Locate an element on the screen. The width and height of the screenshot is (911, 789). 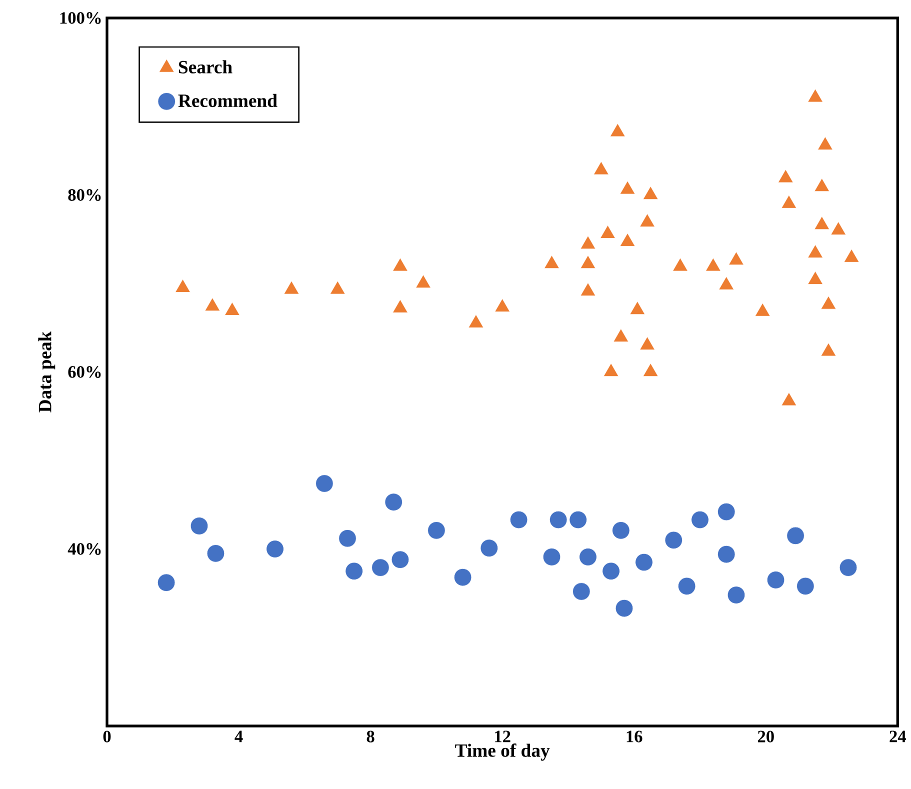
x-tick-label: 20 is located at coordinates (766, 736).